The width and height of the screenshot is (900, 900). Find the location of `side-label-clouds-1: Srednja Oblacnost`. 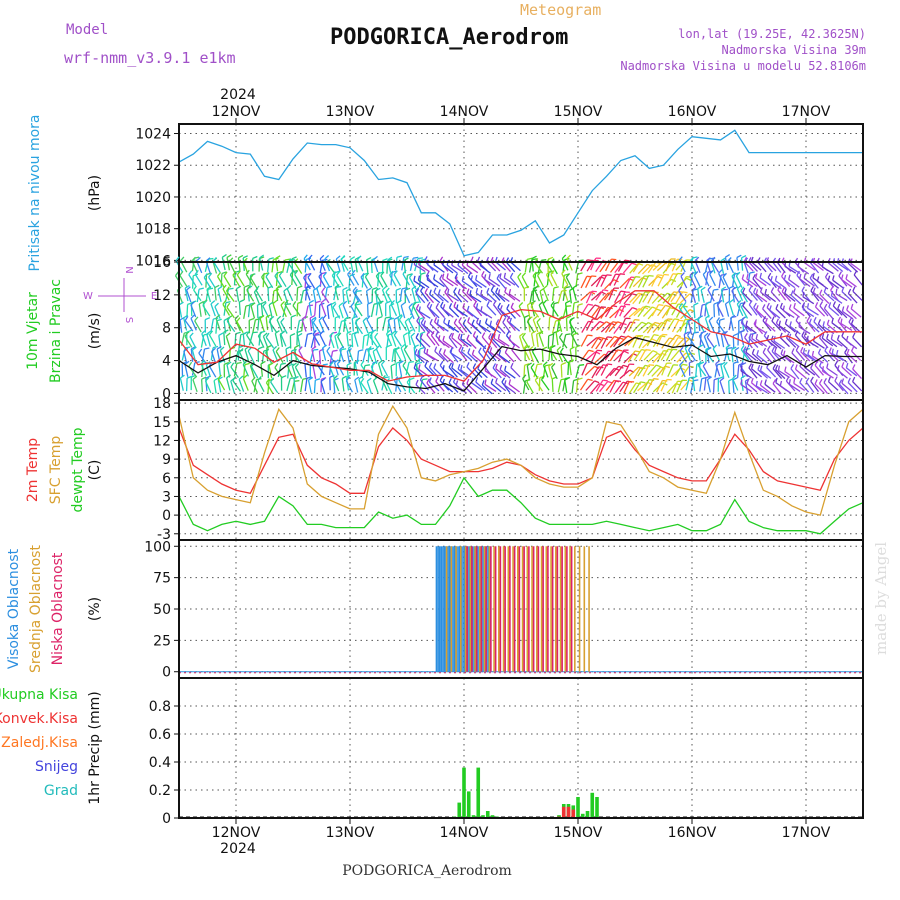

side-label-clouds-1: Srednja Oblacnost is located at coordinates (36, 609).